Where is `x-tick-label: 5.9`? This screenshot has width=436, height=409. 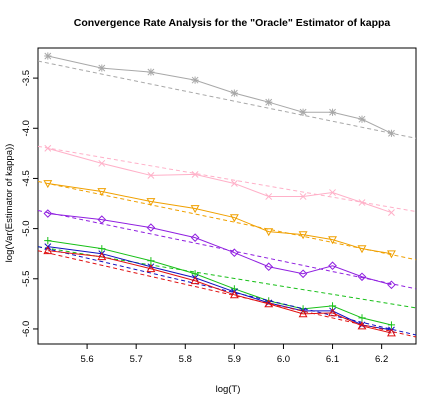 x-tick-label: 5.9 is located at coordinates (234, 359).